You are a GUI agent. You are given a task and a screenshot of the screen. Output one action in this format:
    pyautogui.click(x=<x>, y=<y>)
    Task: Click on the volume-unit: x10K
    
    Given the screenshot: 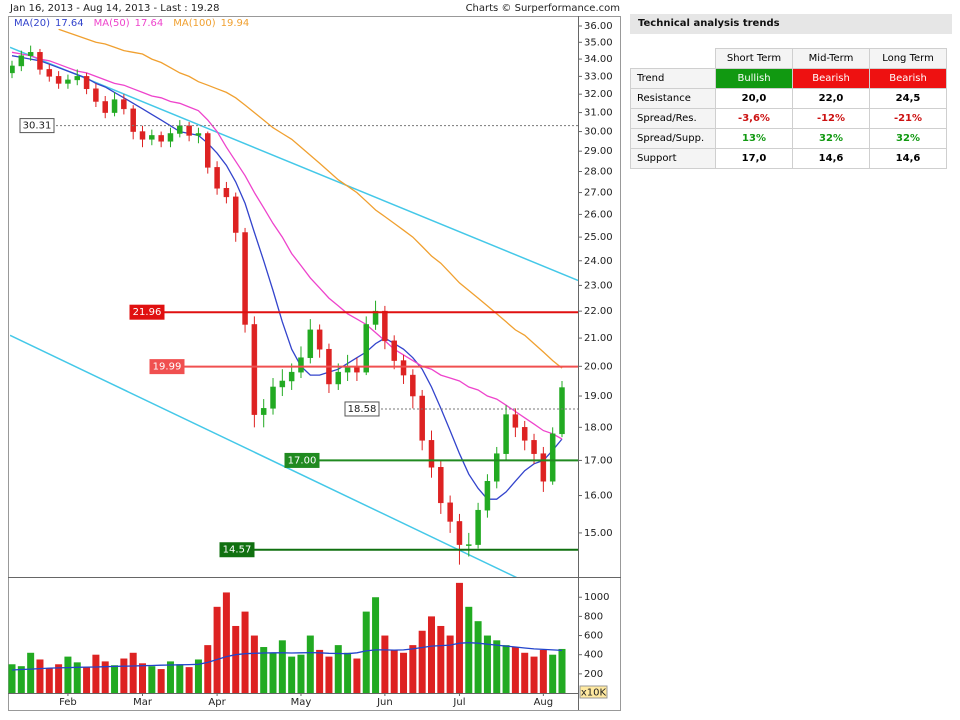 What is the action you would take?
    pyautogui.click(x=594, y=693)
    